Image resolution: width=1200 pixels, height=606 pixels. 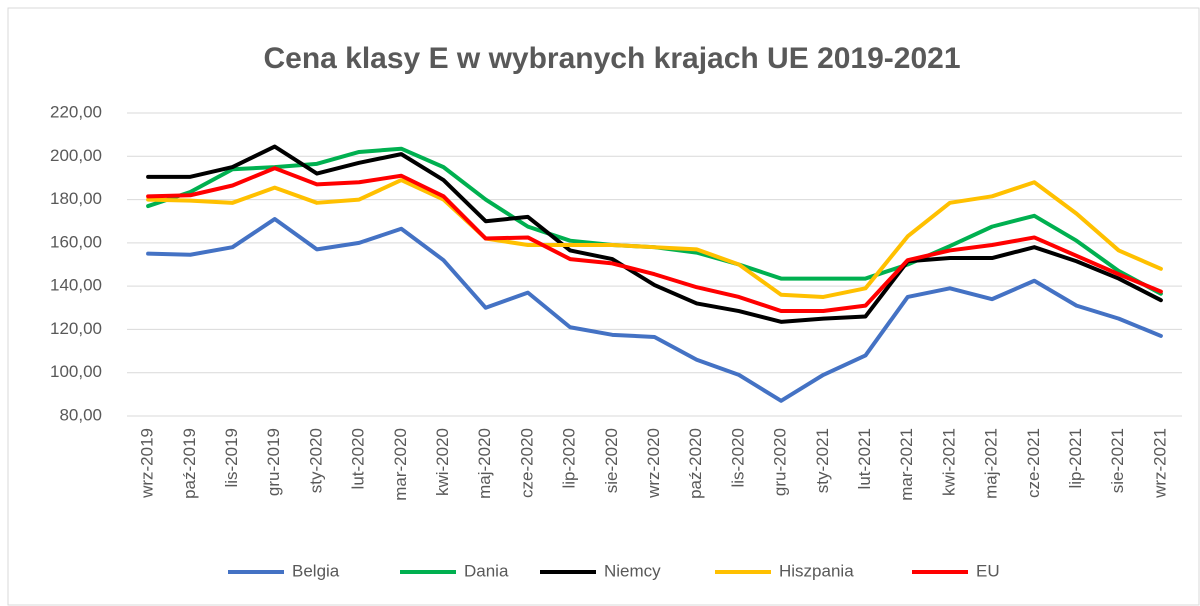 What do you see at coordinates (906, 464) in the screenshot?
I see `x-tick-label: mar-2021` at bounding box center [906, 464].